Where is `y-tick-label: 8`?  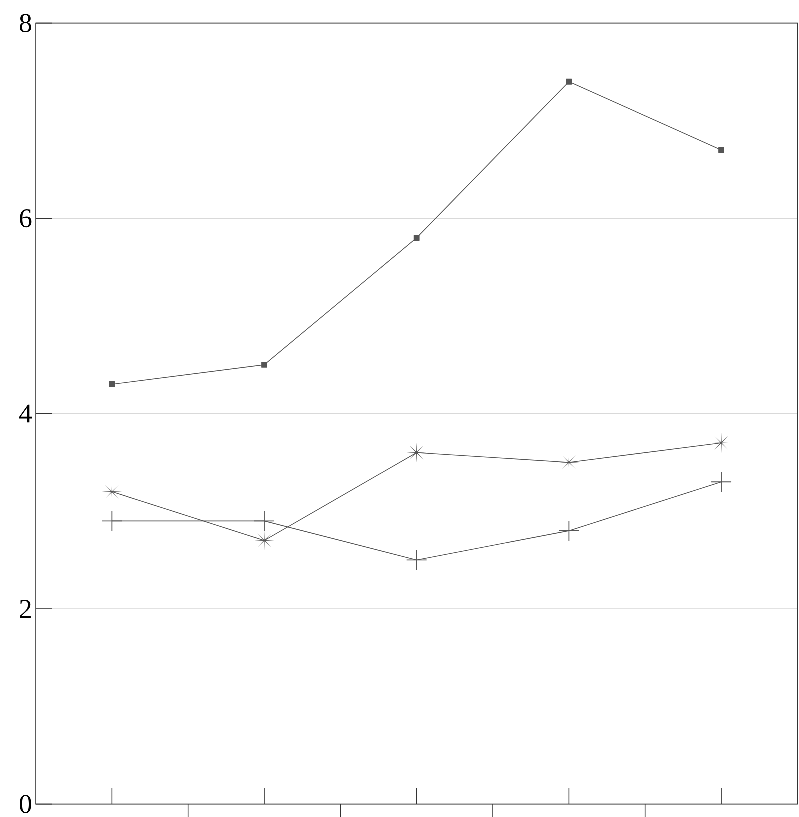 y-tick-label: 8 is located at coordinates (26, 23).